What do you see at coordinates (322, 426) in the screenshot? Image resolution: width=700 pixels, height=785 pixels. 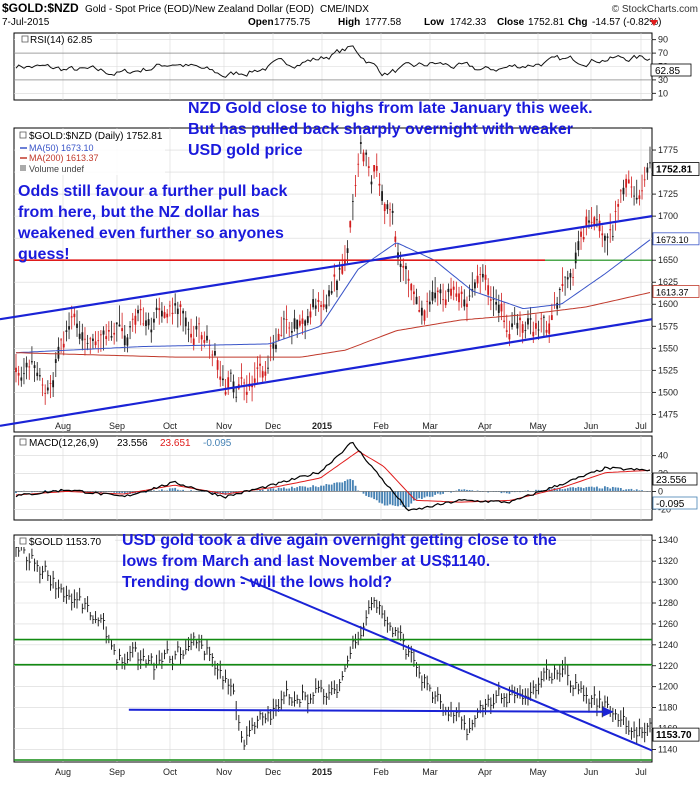 I see `price-month-label: 2015` at bounding box center [322, 426].